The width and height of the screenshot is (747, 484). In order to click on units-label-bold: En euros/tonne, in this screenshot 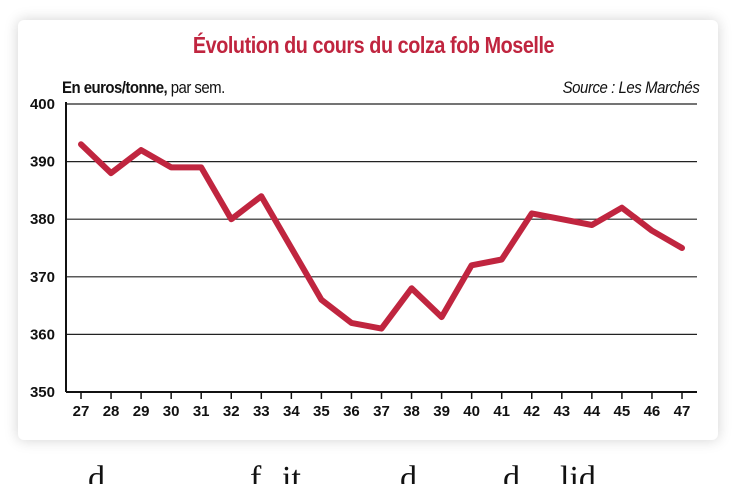, I will do `click(115, 87)`.